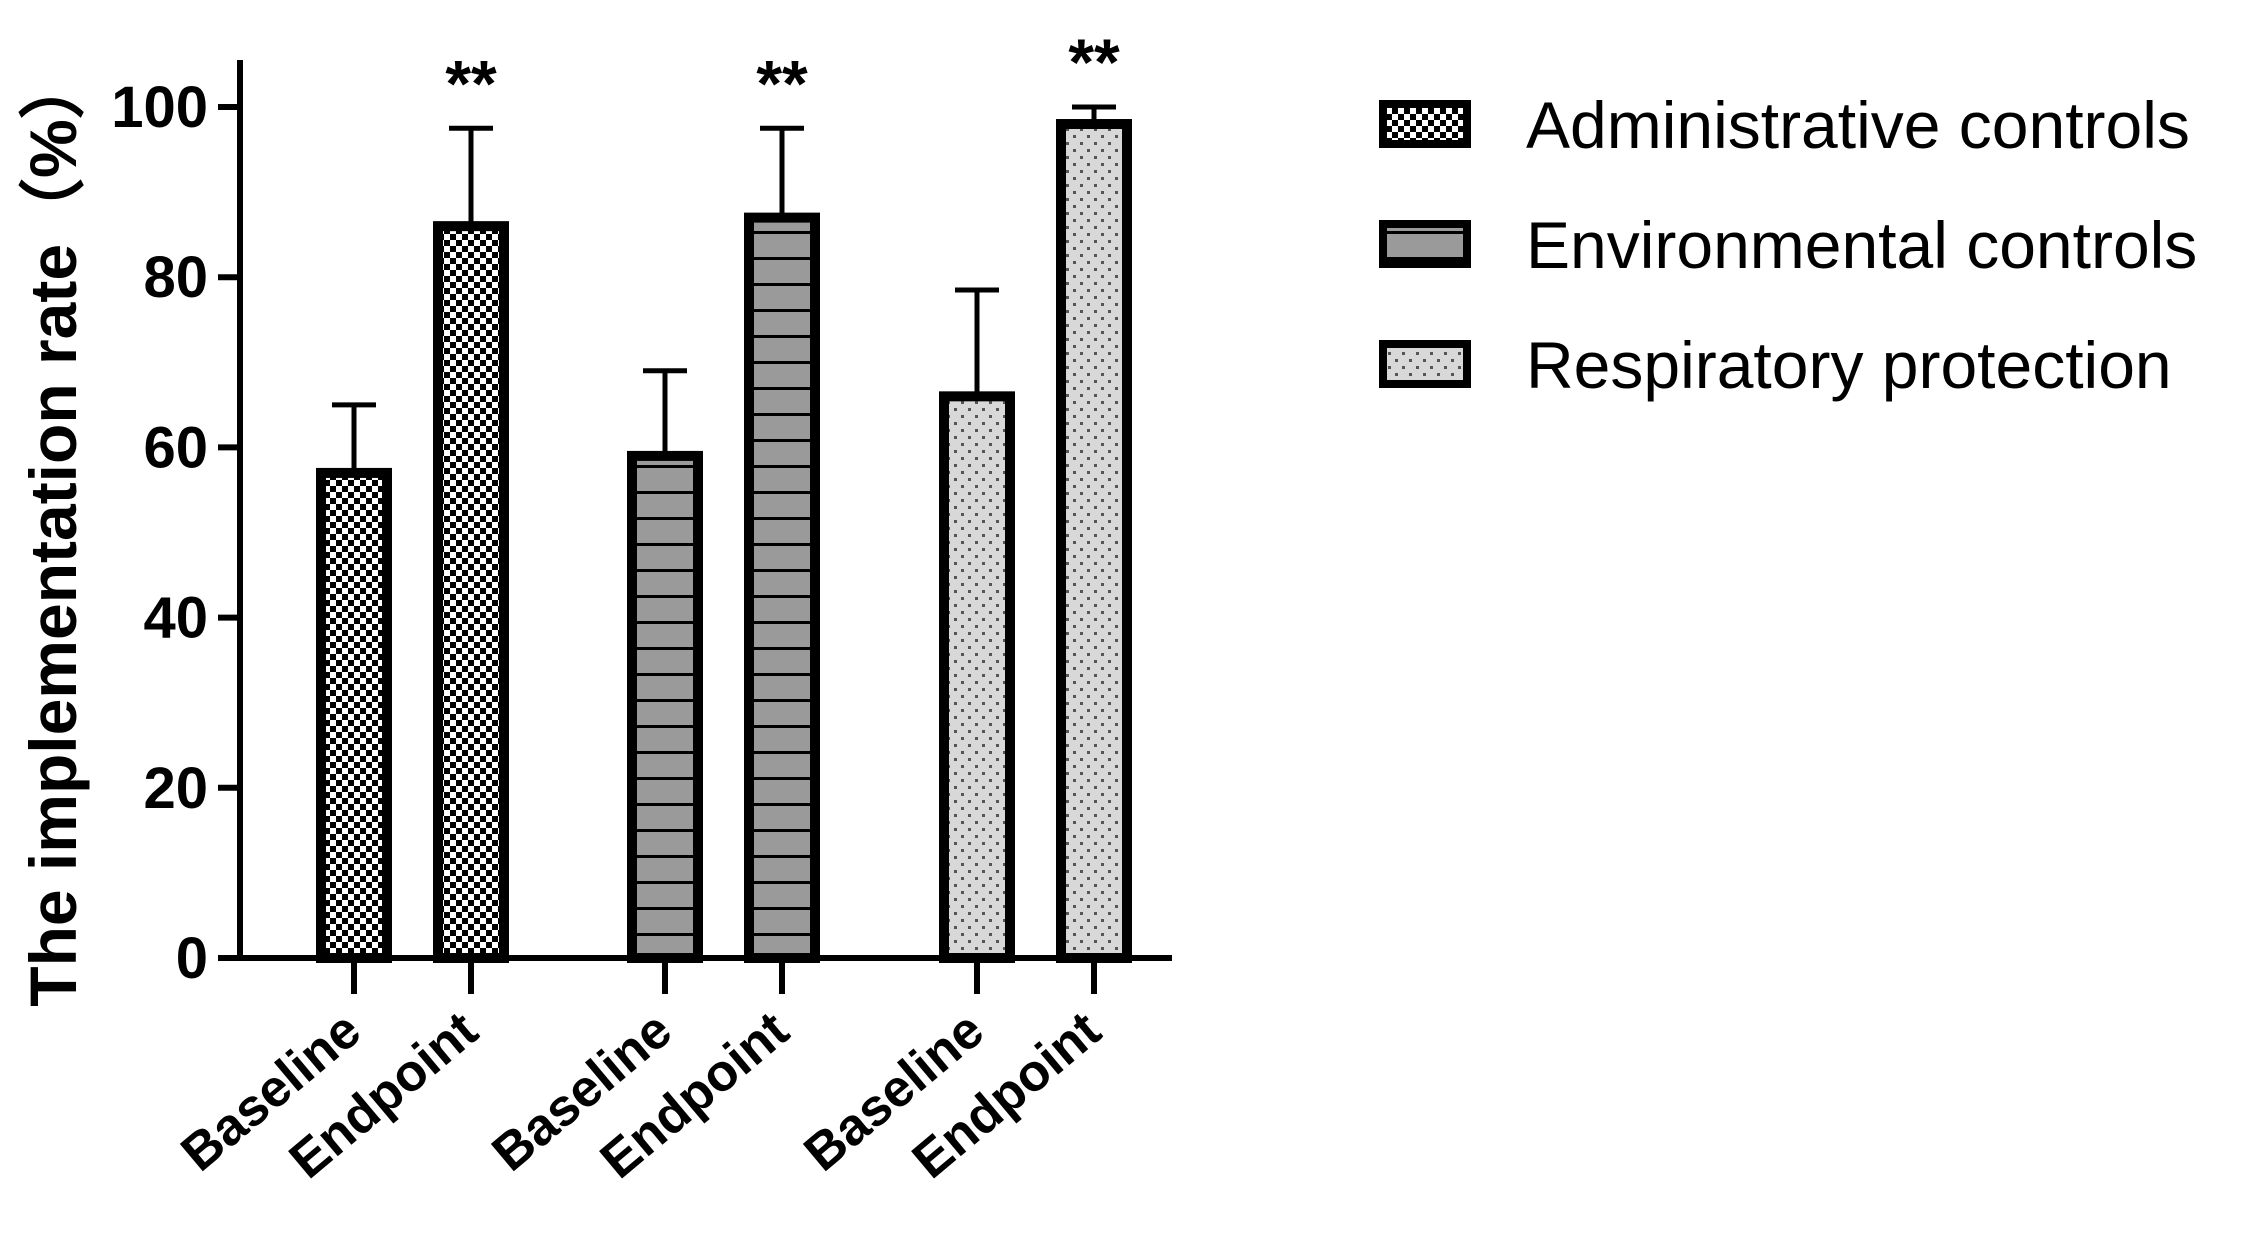  What do you see at coordinates (724, 288) in the screenshot?
I see `error-bars` at bounding box center [724, 288].